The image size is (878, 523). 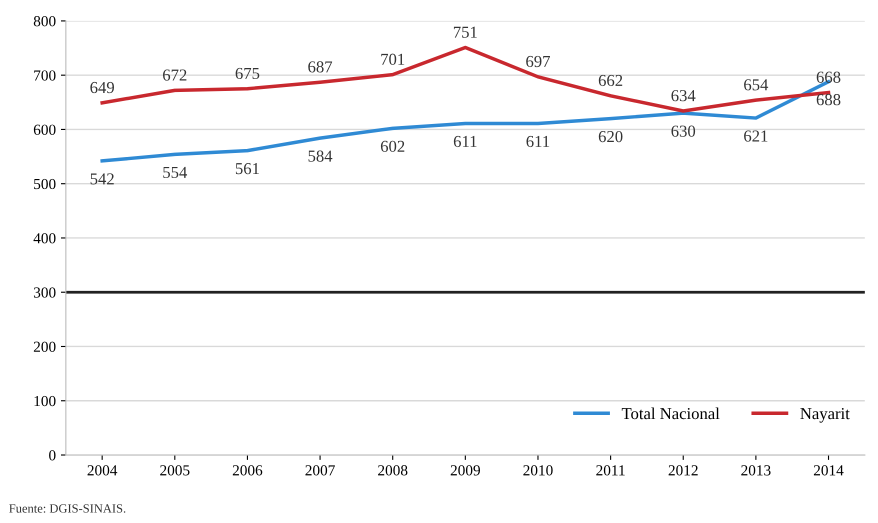 I want to click on x-tick-label: 2007, so click(x=320, y=470).